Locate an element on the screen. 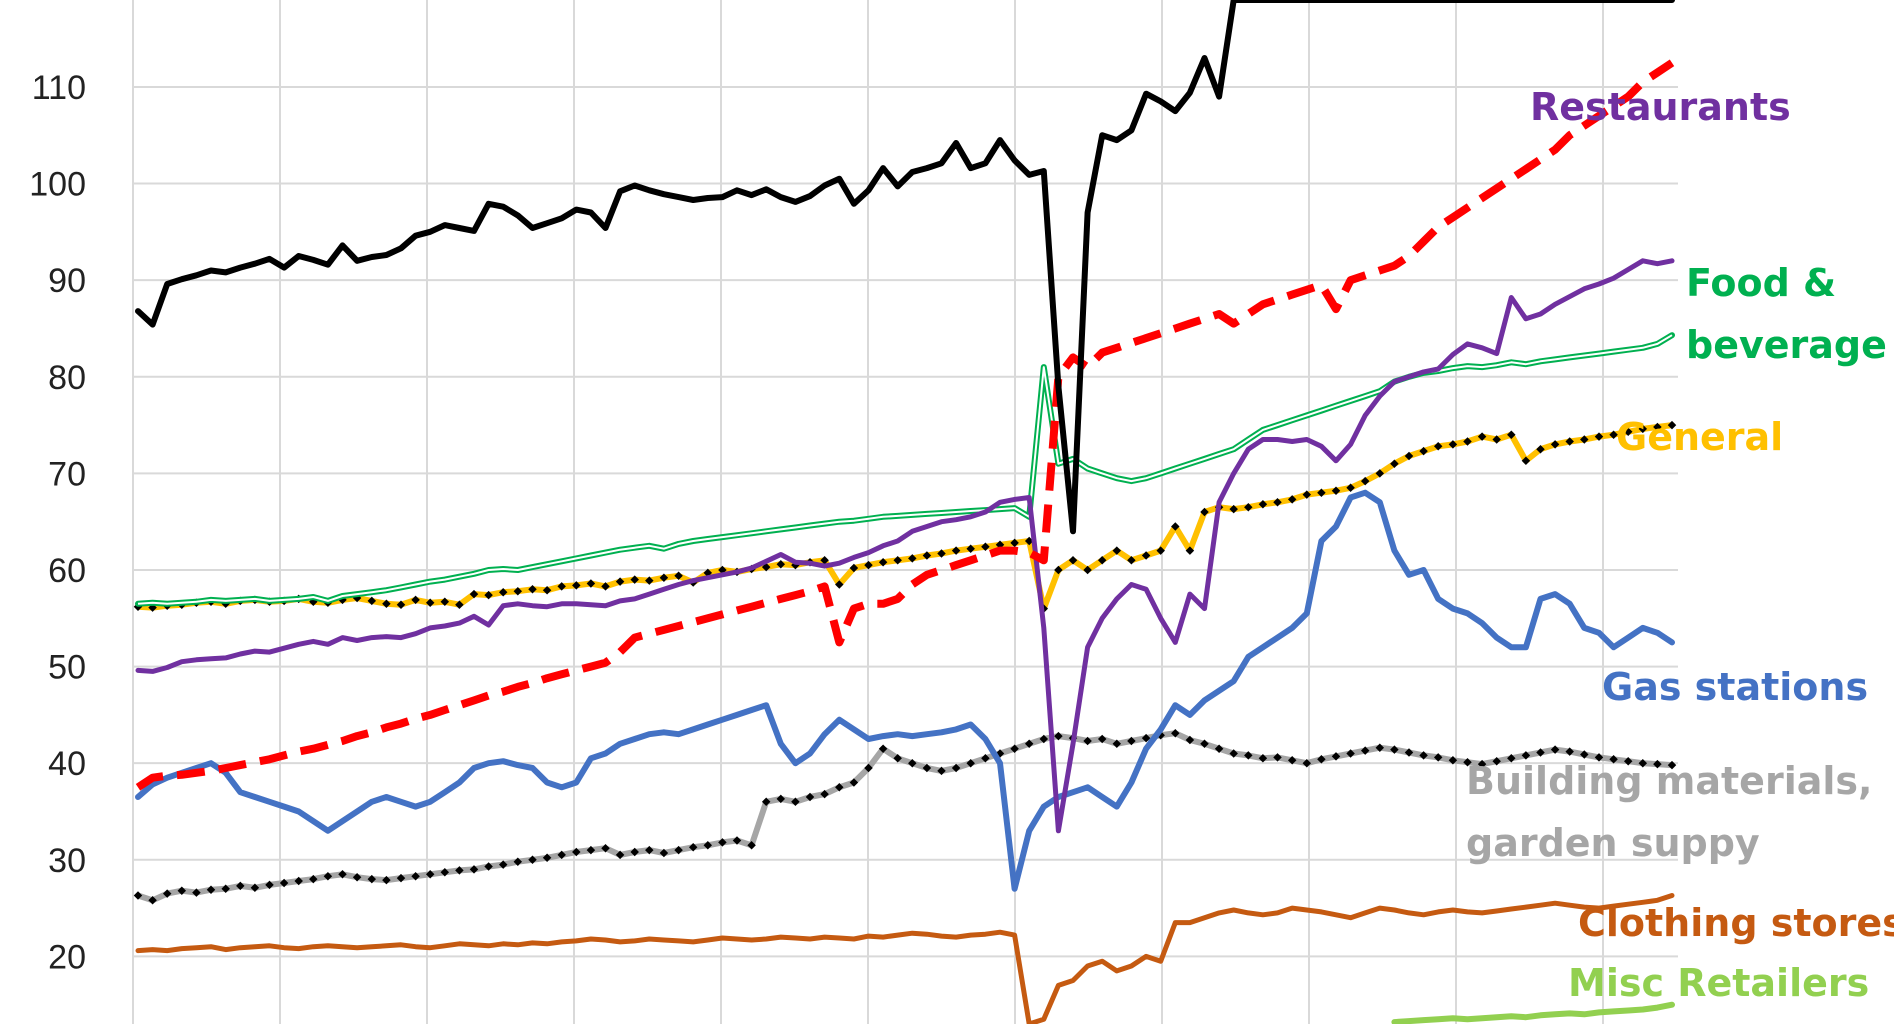 This screenshot has width=1894, height=1024. y-tick-label: 100 is located at coordinates (57, 185).